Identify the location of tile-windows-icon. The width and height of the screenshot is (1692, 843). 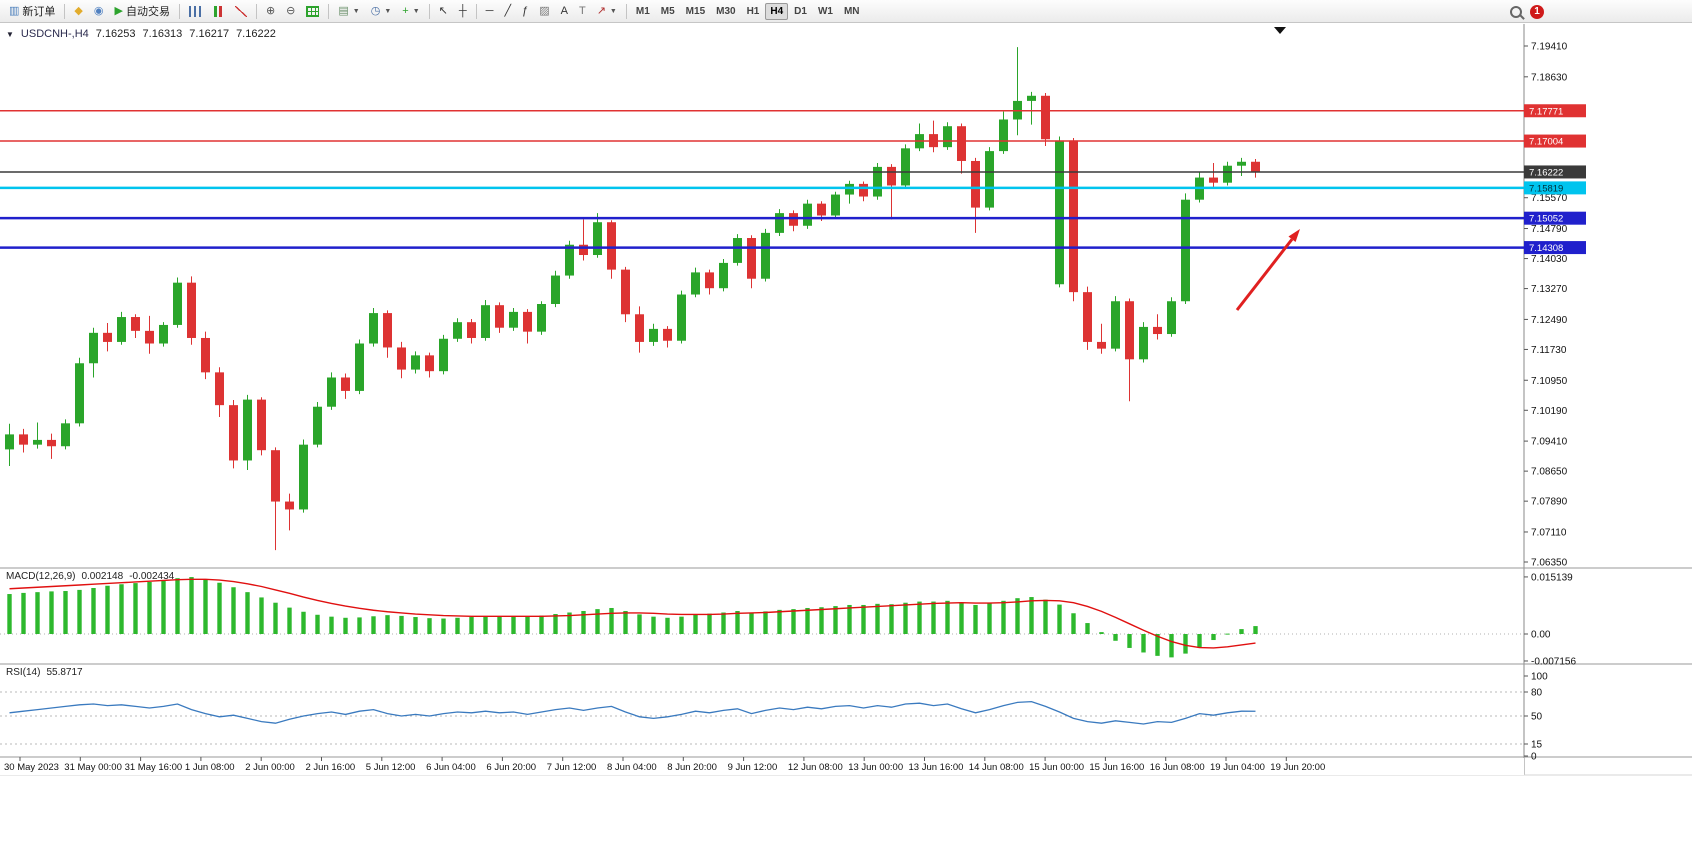
(313, 11).